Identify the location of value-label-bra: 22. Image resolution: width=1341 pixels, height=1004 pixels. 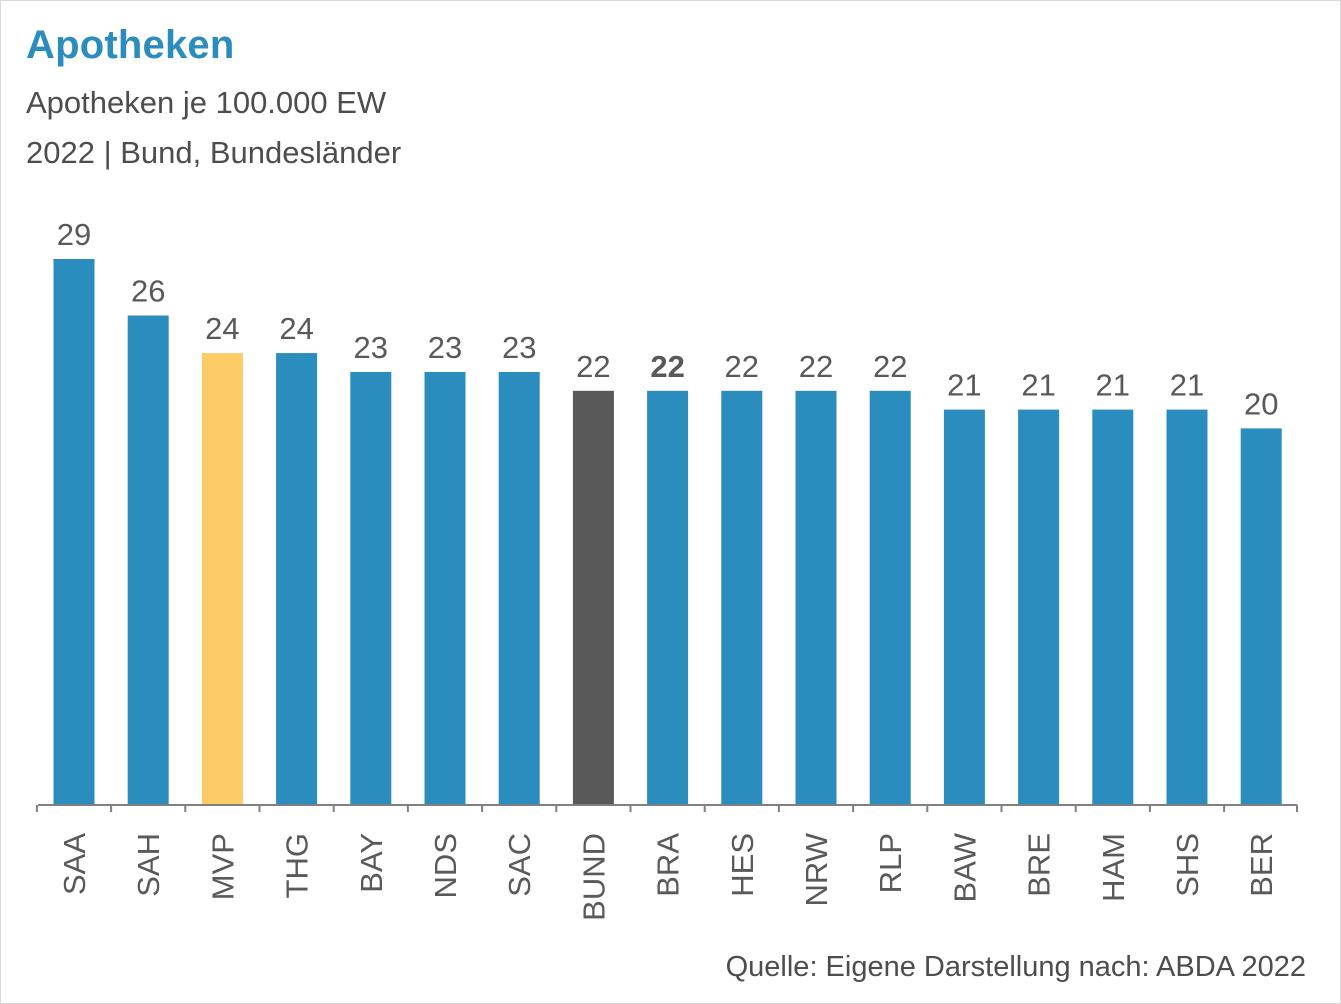
(667, 366).